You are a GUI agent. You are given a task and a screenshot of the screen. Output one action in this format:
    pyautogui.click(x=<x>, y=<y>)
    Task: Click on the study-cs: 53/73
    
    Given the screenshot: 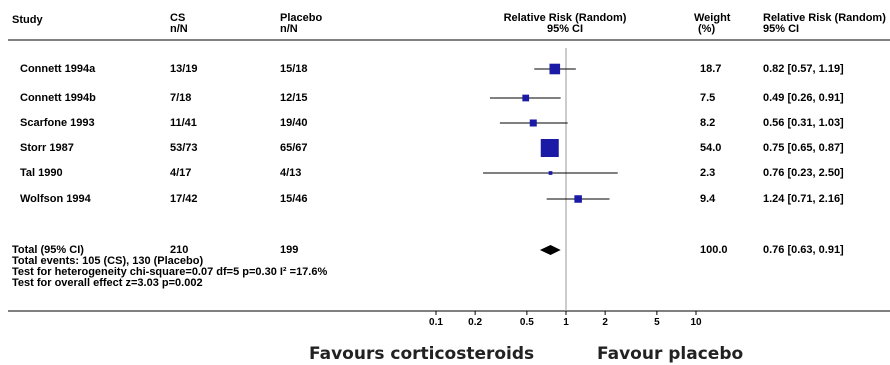 What is the action you would take?
    pyautogui.click(x=184, y=148)
    